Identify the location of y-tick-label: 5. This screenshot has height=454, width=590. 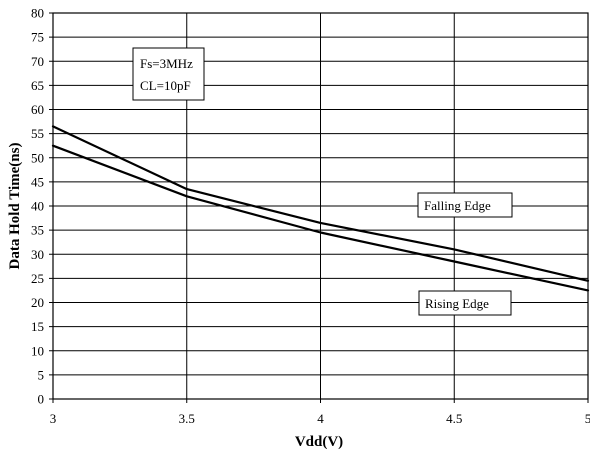
(41, 374).